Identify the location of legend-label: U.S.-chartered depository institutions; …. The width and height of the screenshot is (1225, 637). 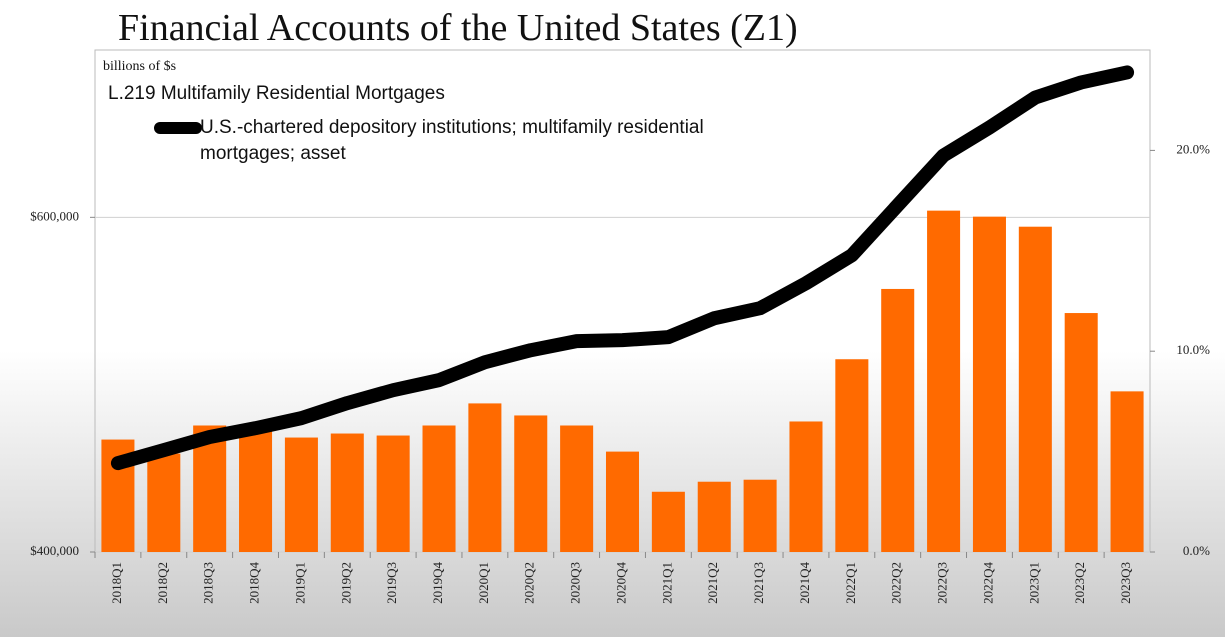
(452, 140).